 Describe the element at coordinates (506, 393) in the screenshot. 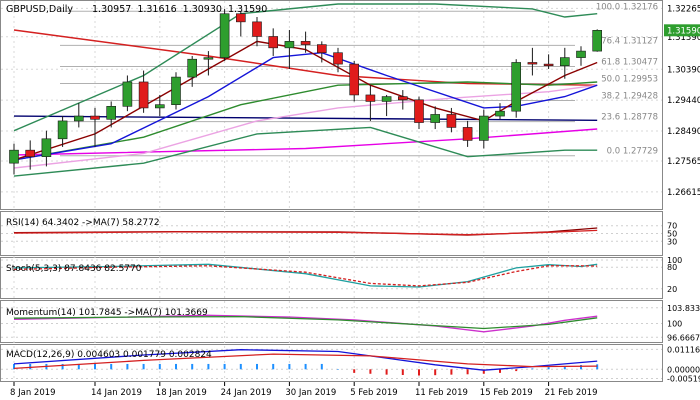

I see `time-tick-label: 15 Feb 2019` at that location.